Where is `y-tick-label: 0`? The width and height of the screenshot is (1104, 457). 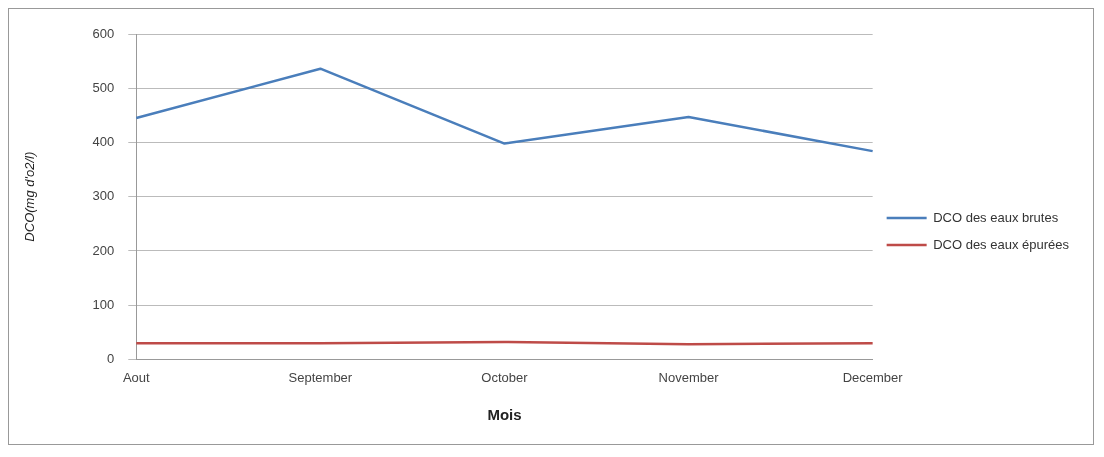
y-tick-label: 0 is located at coordinates (111, 358).